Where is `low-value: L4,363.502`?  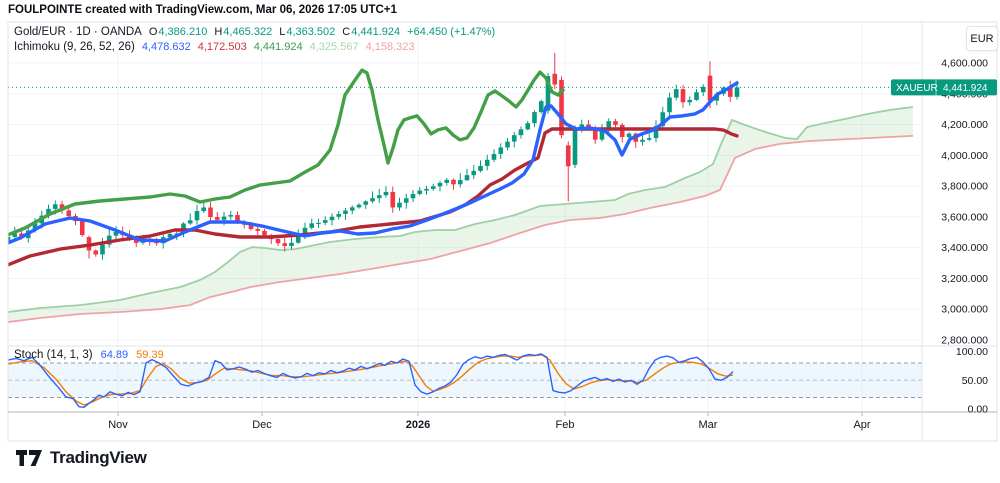 low-value: L4,363.502 is located at coordinates (307, 32).